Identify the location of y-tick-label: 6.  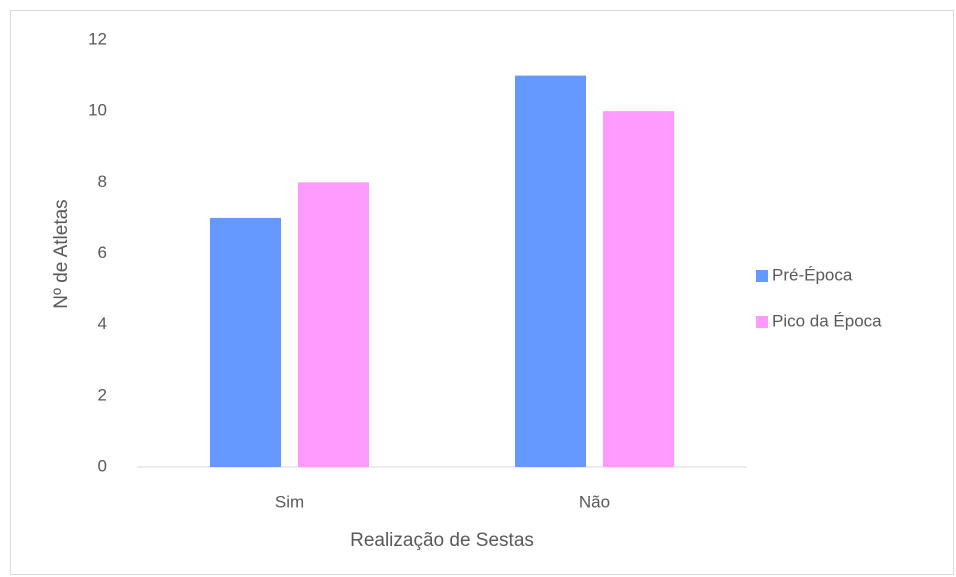
(102, 252).